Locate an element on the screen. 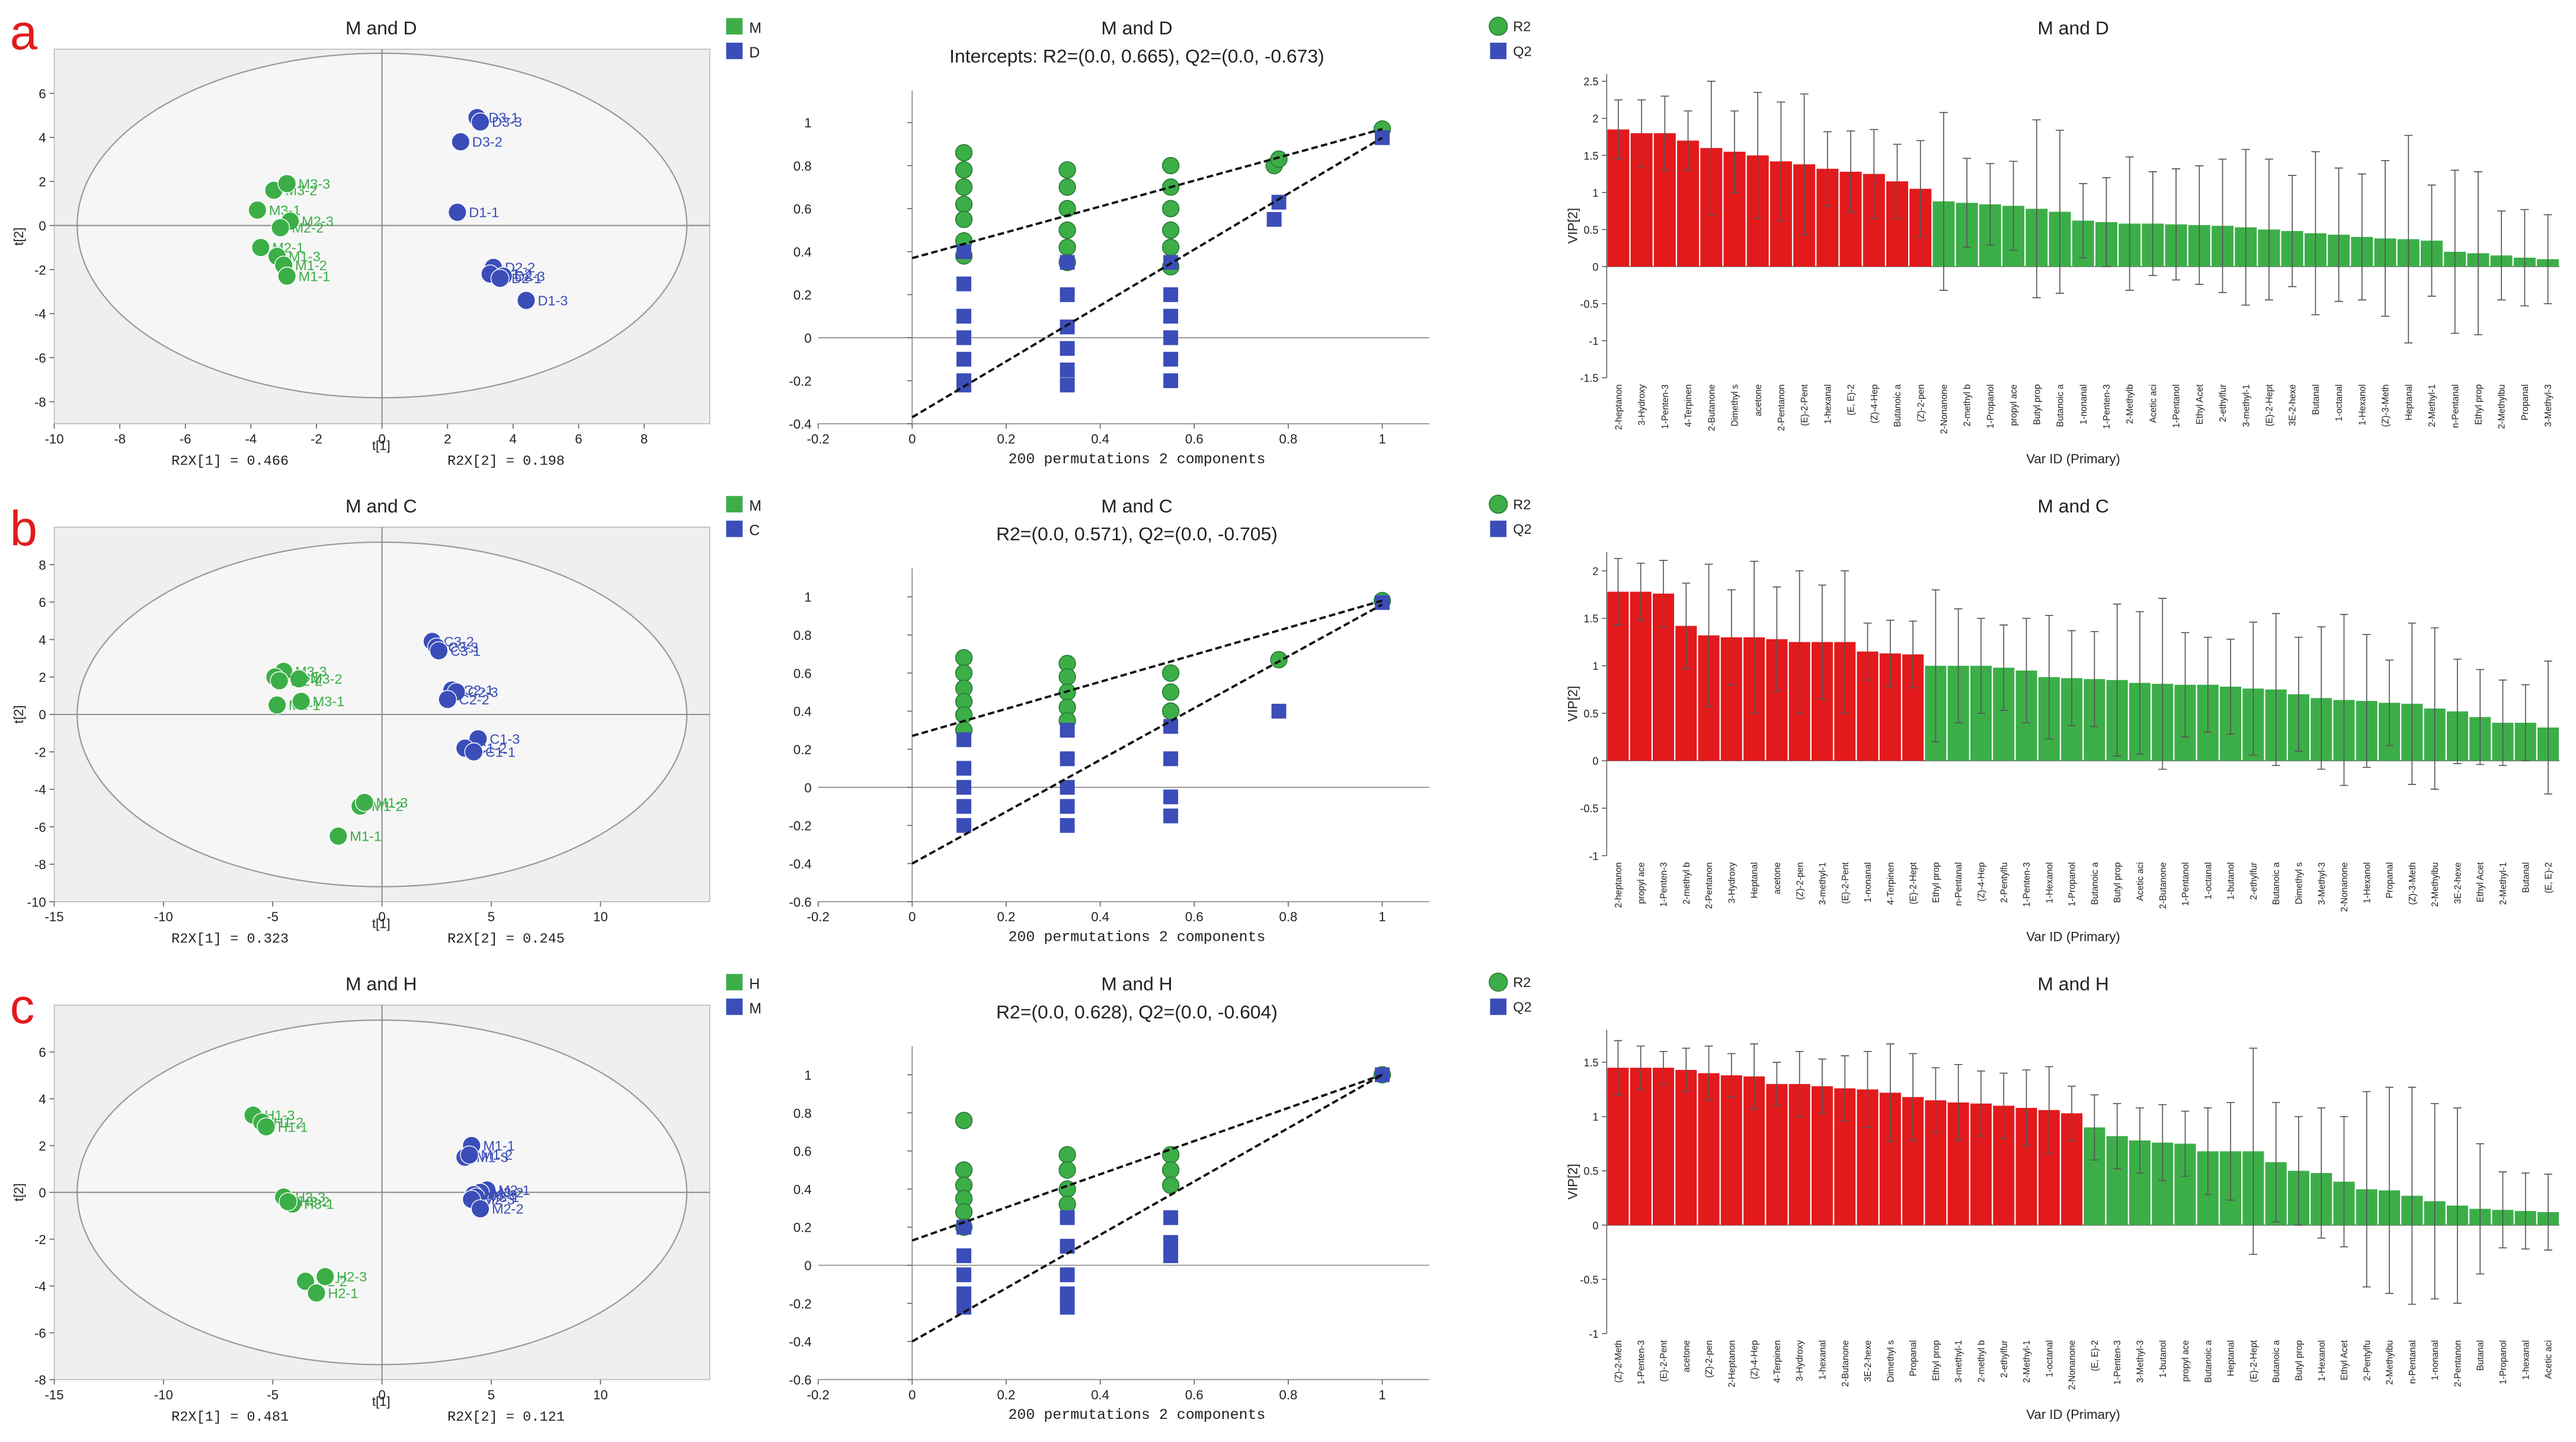 Image resolution: width=2576 pixels, height=1442 pixels. x-tick-label: Butyl prop is located at coordinates (2118, 882).